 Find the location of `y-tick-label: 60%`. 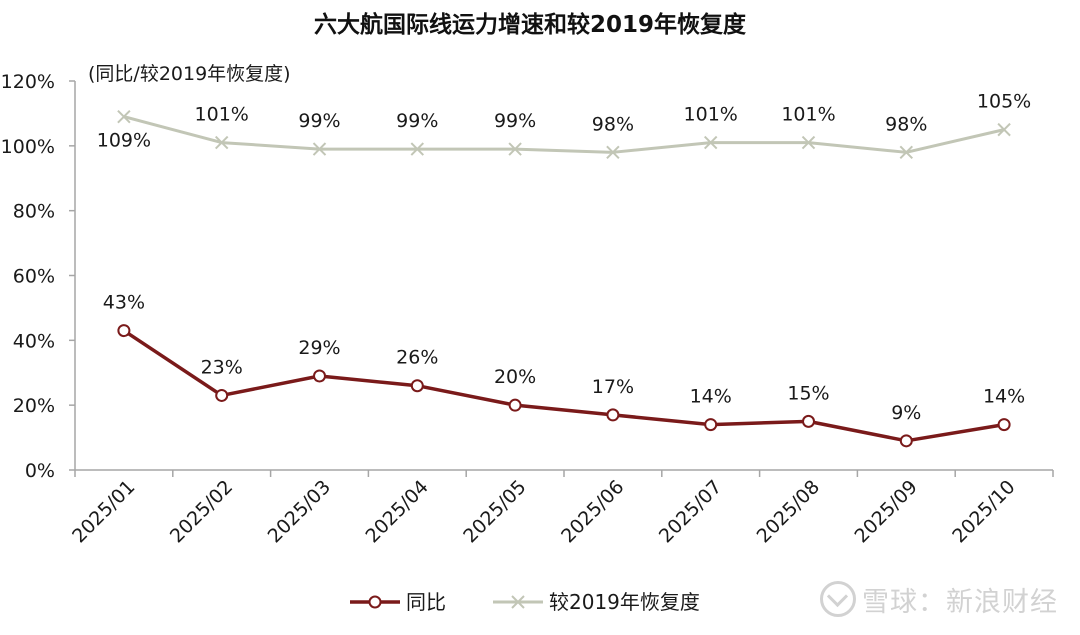

y-tick-label: 60% is located at coordinates (34, 277).